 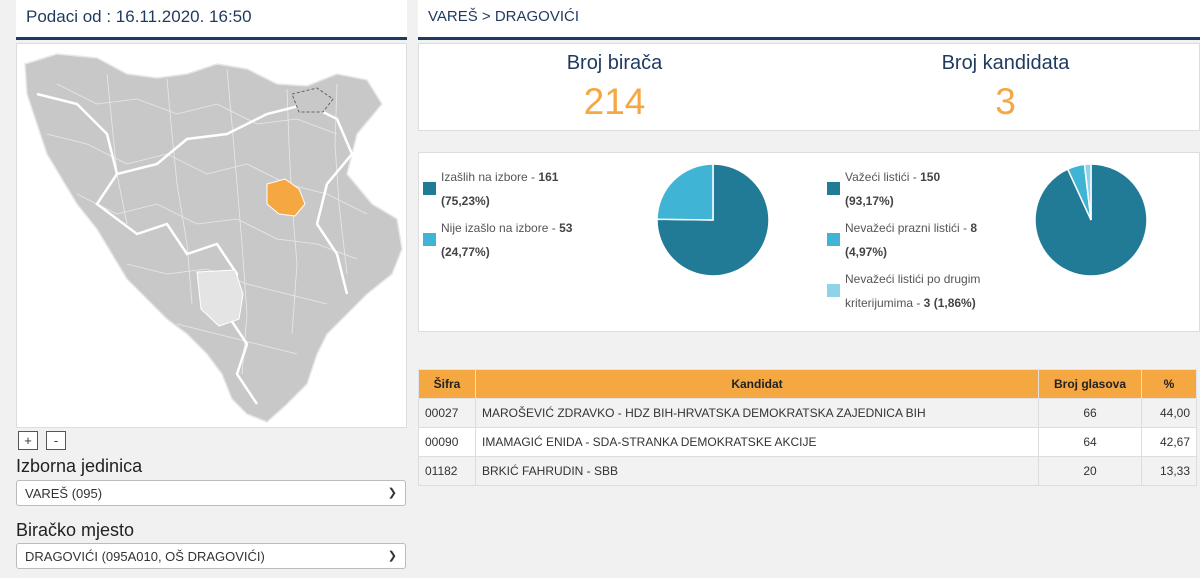 I want to click on candidates-label: Broj kandidata, so click(x=1005, y=63).